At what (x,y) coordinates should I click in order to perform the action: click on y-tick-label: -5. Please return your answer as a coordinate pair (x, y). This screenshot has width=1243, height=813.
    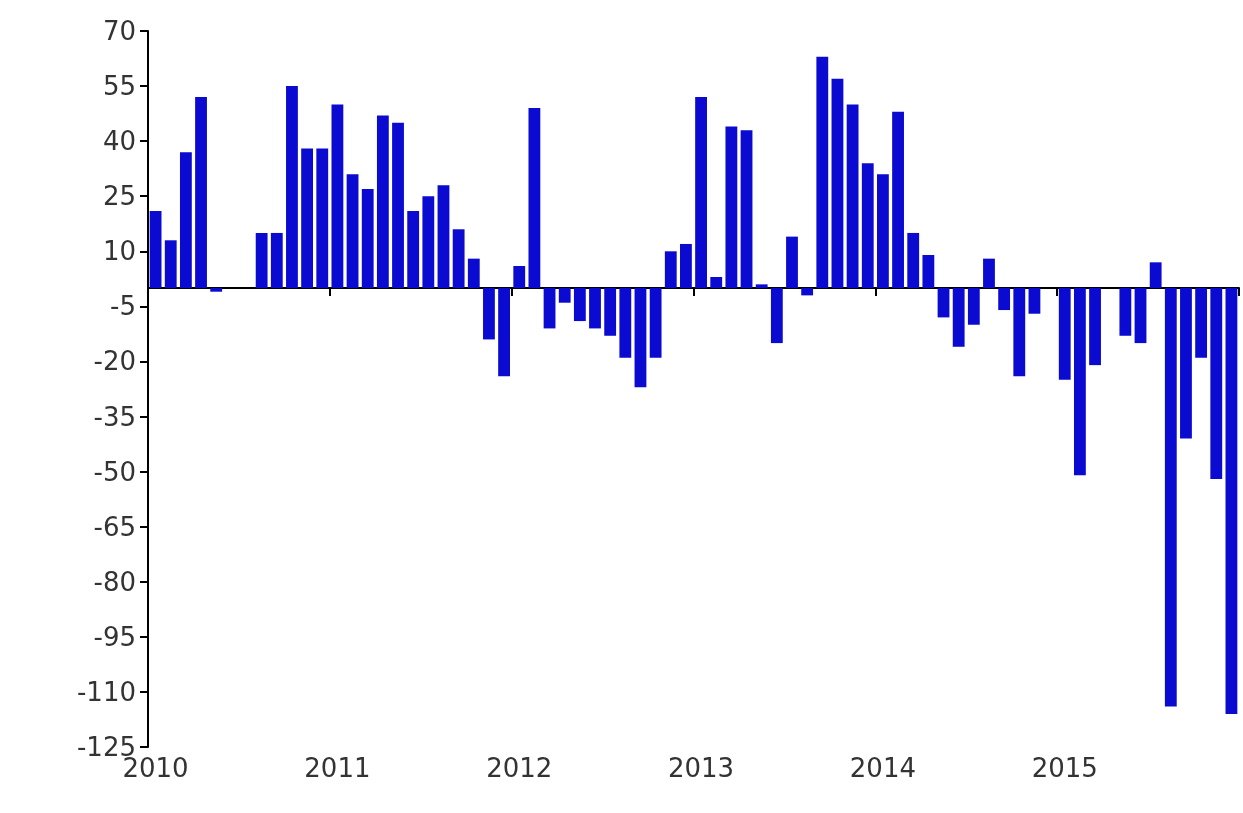
    Looking at the image, I should click on (123, 306).